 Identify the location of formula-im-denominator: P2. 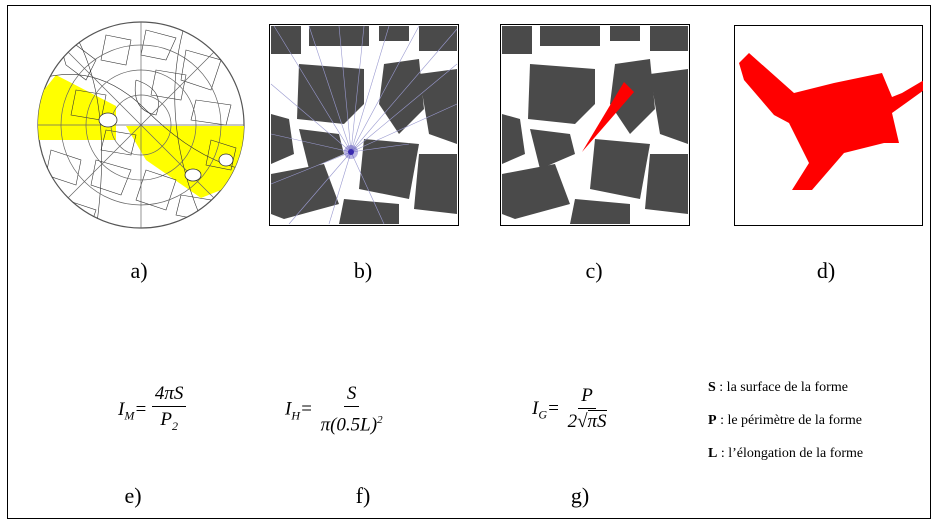
(169, 422).